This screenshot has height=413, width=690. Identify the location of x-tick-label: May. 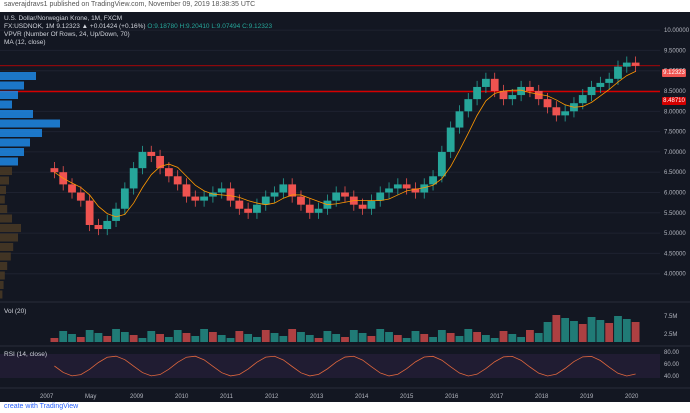
(90, 397).